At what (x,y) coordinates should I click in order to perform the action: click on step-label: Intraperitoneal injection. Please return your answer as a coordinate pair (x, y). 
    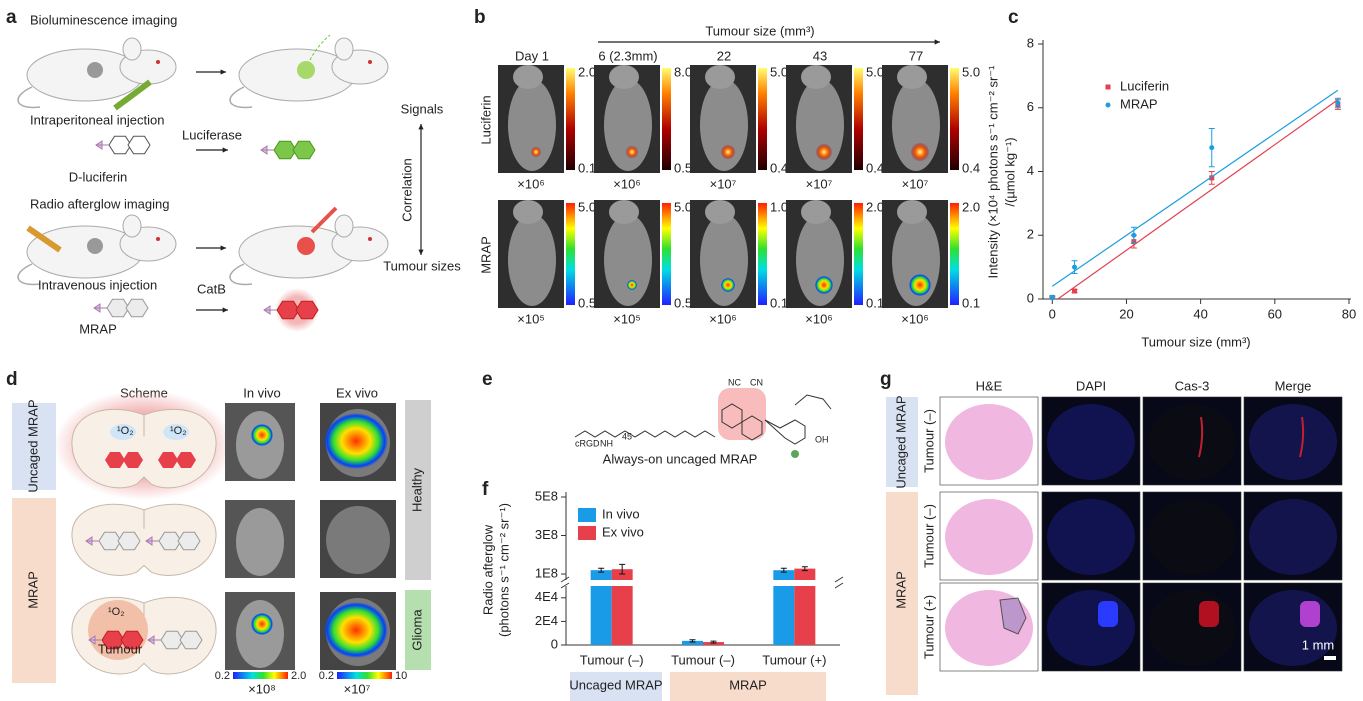
    Looking at the image, I should click on (97, 119).